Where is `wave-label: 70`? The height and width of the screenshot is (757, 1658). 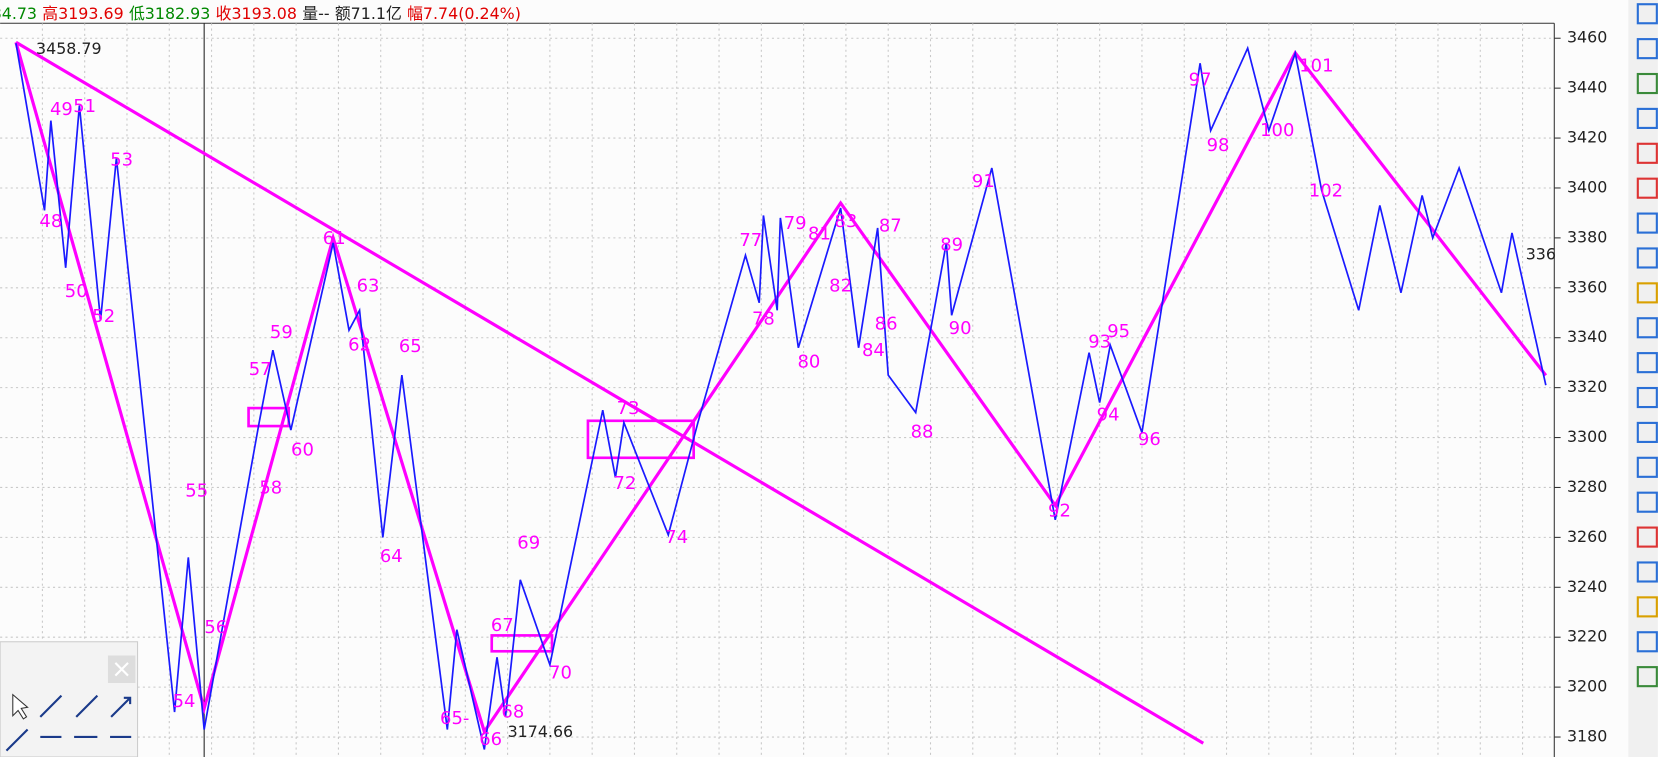
wave-label: 70 is located at coordinates (560, 672).